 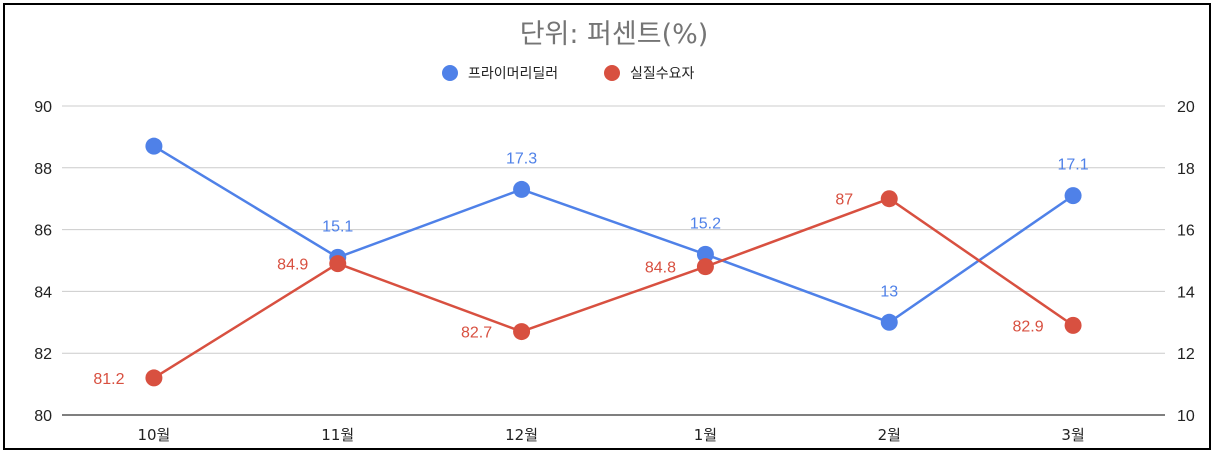 What do you see at coordinates (662, 74) in the screenshot?
I see `legend-label: 실질수요자` at bounding box center [662, 74].